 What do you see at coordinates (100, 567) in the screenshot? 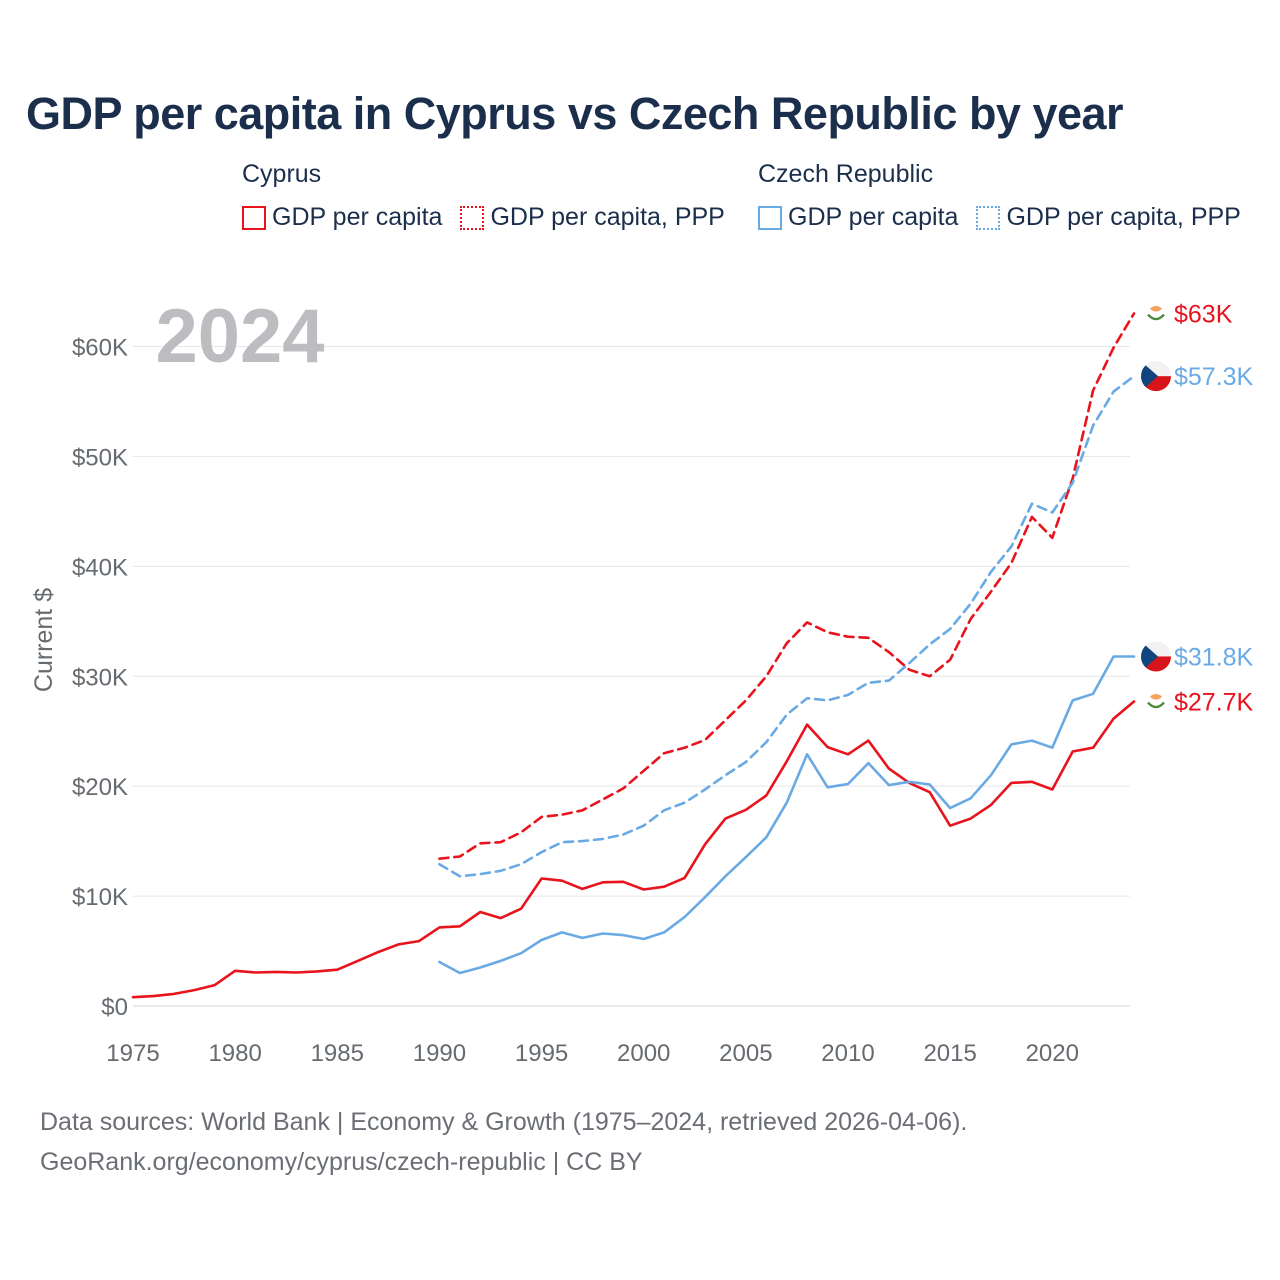
I see `y-tick-label: $40K` at bounding box center [100, 567].